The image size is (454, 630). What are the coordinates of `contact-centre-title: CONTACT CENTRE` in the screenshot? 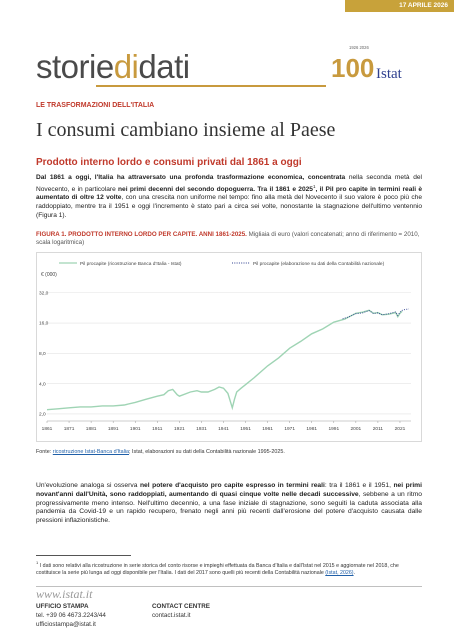 It's located at (181, 606).